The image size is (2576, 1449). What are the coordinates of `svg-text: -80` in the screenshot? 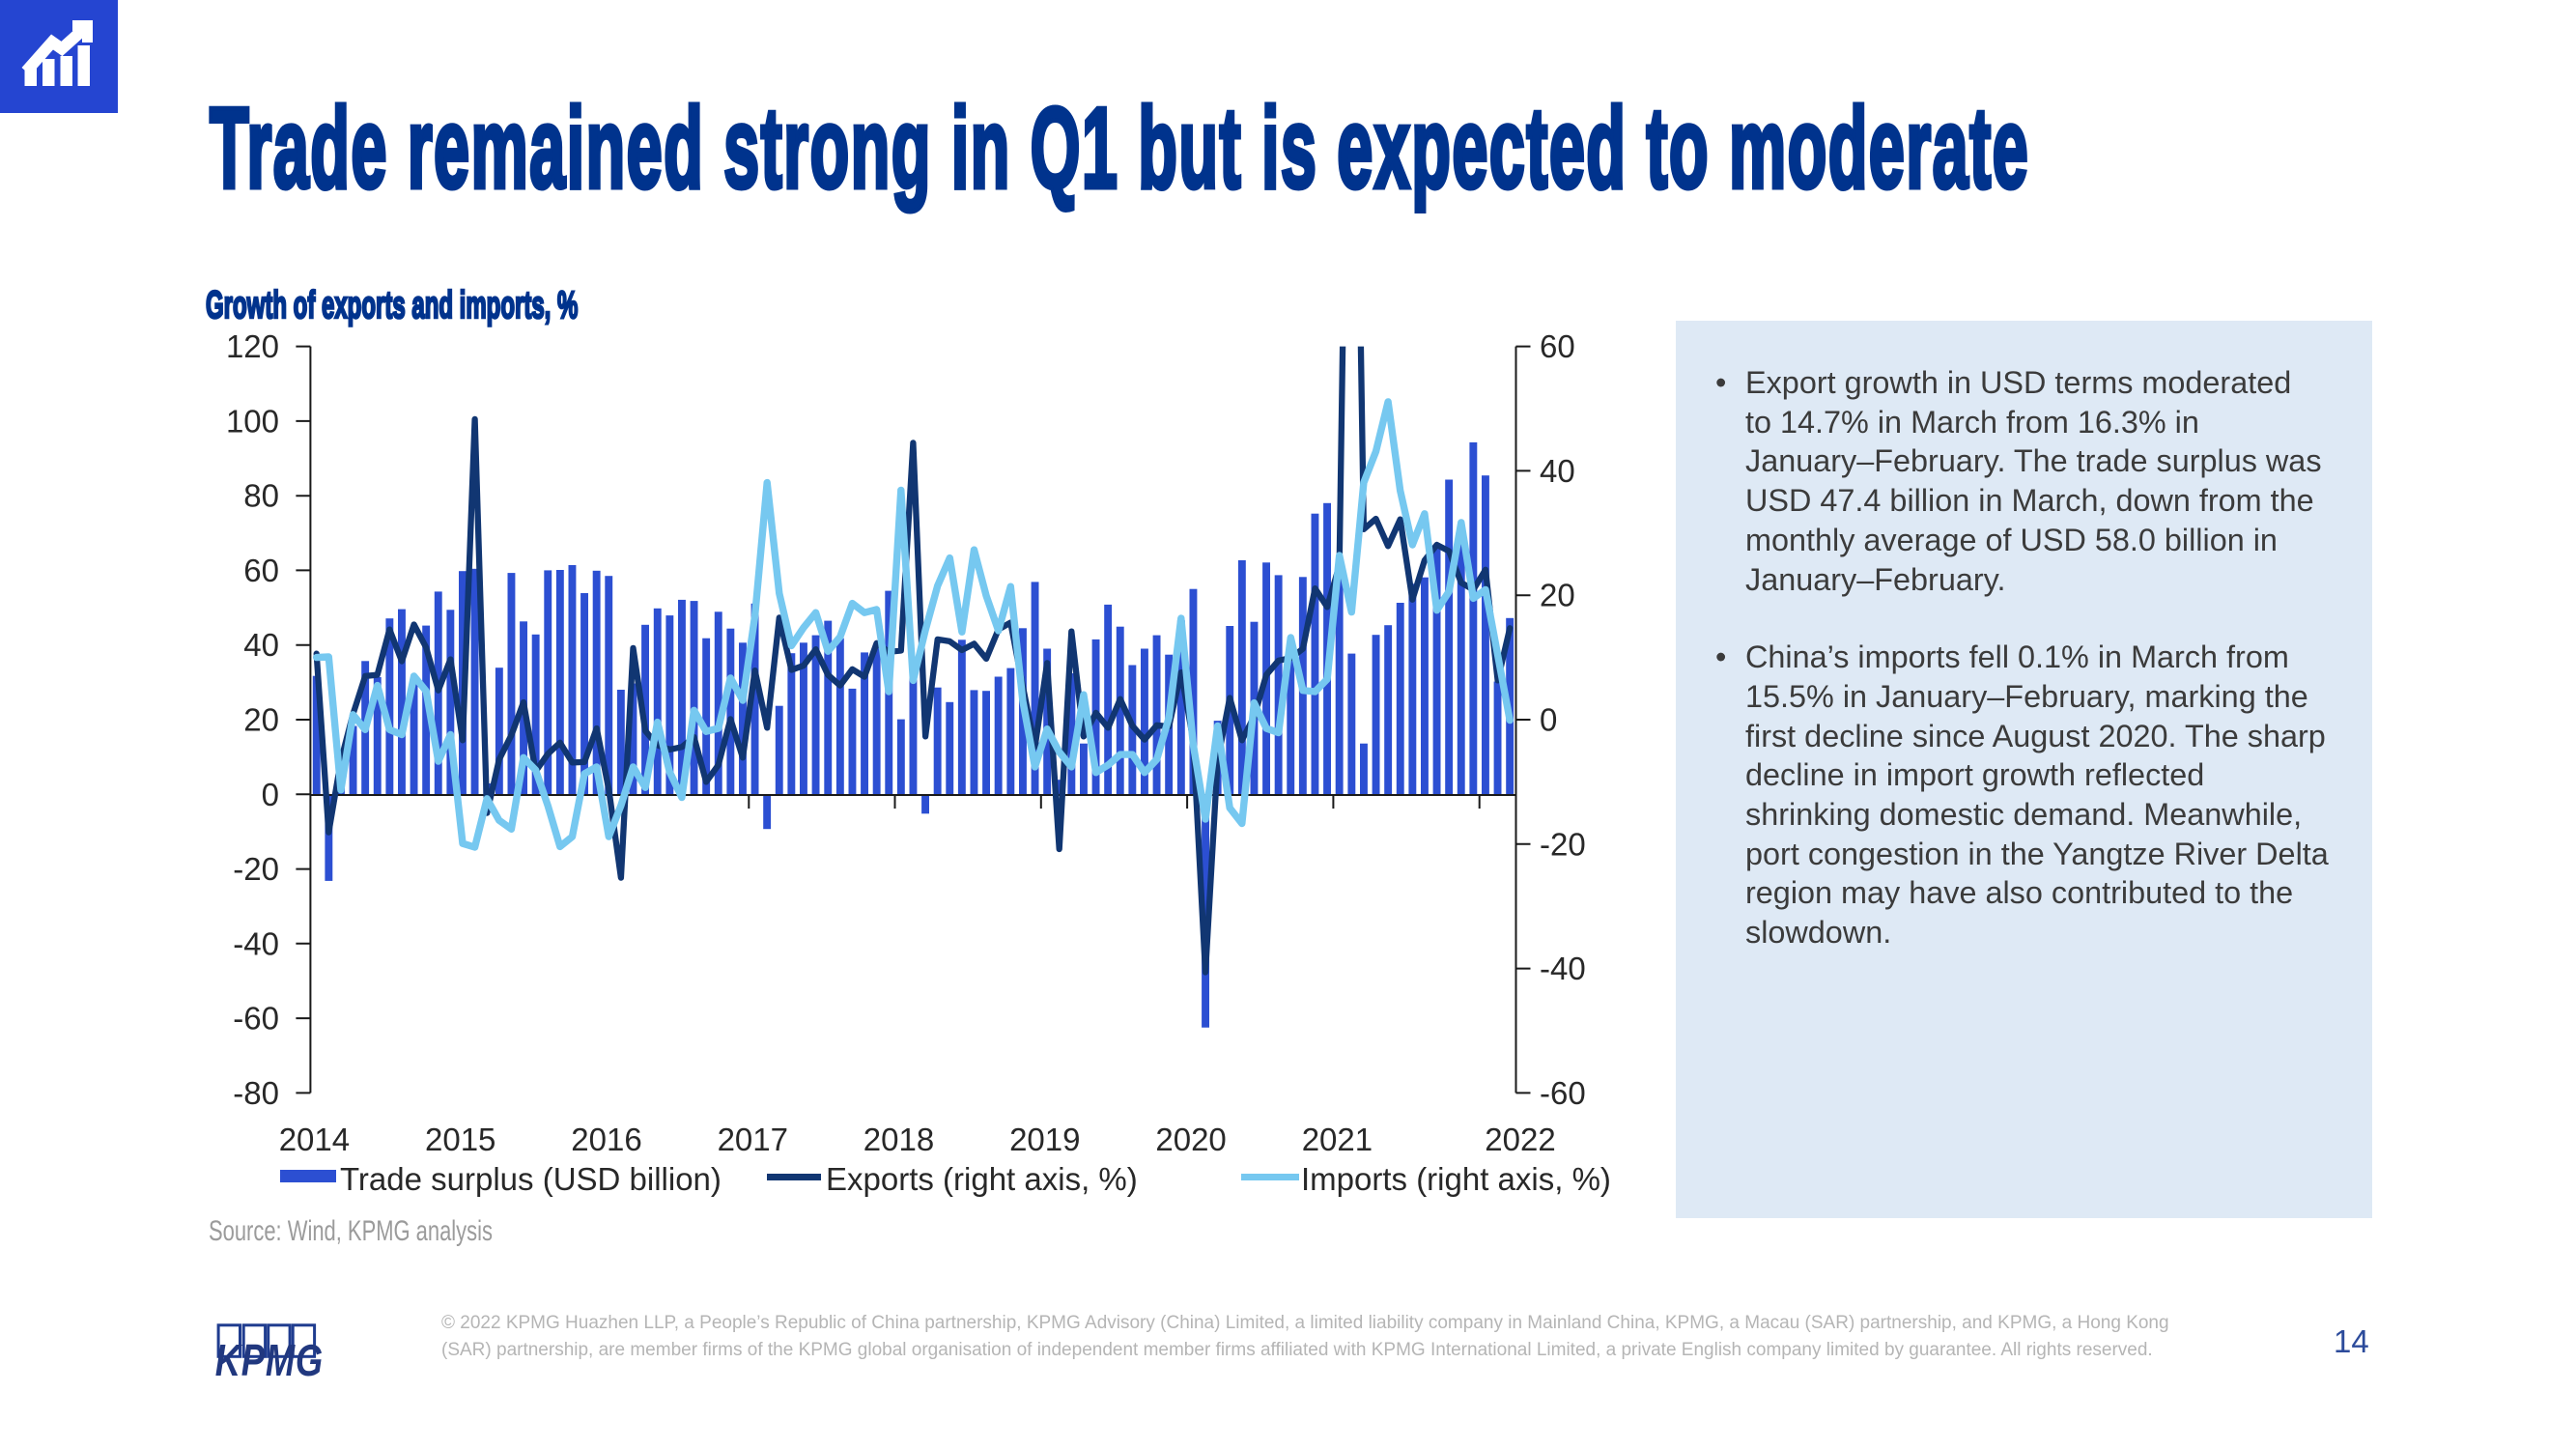 It's located at (256, 1093).